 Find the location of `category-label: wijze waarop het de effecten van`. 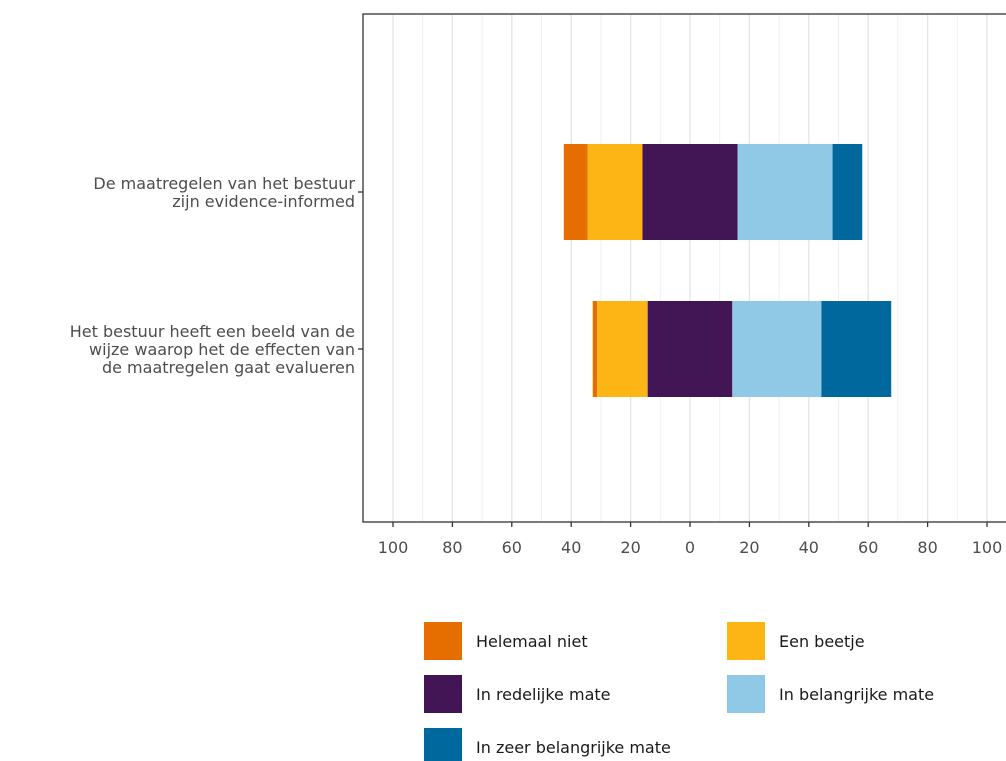

category-label: wijze waarop het de effecten van is located at coordinates (222, 349).